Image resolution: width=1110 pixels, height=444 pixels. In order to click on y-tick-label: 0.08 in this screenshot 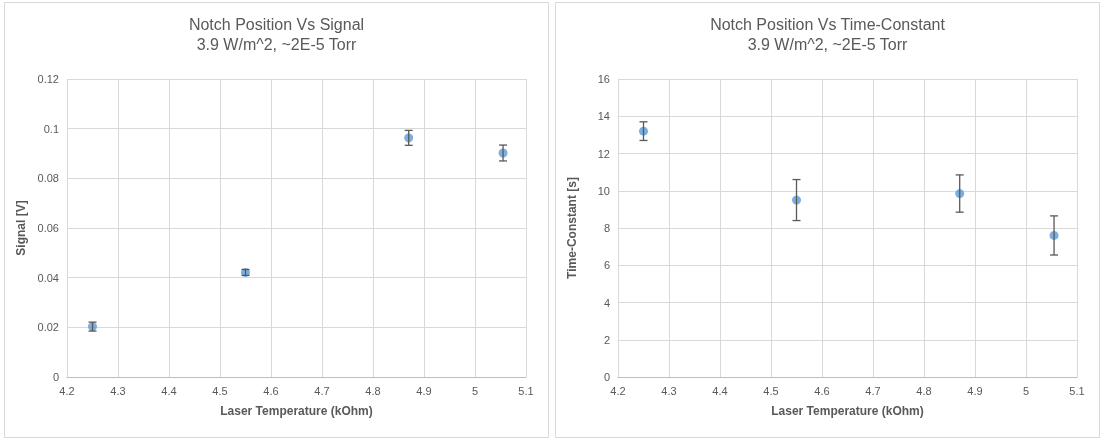, I will do `click(48, 178)`.